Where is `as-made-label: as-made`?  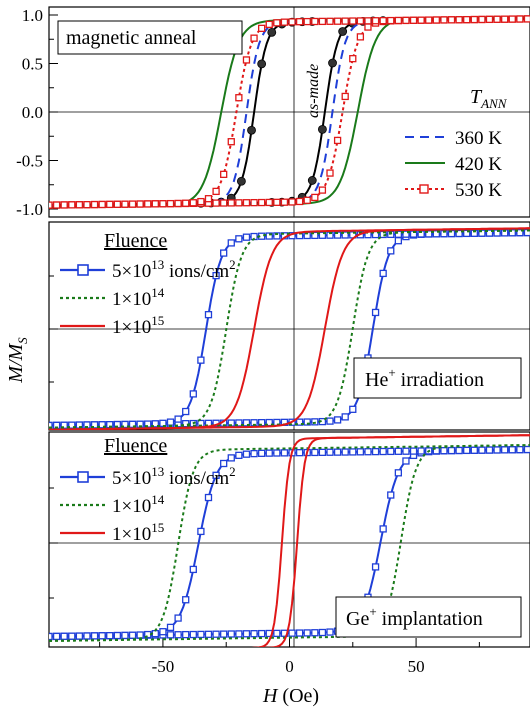 as-made-label: as-made is located at coordinates (313, 91).